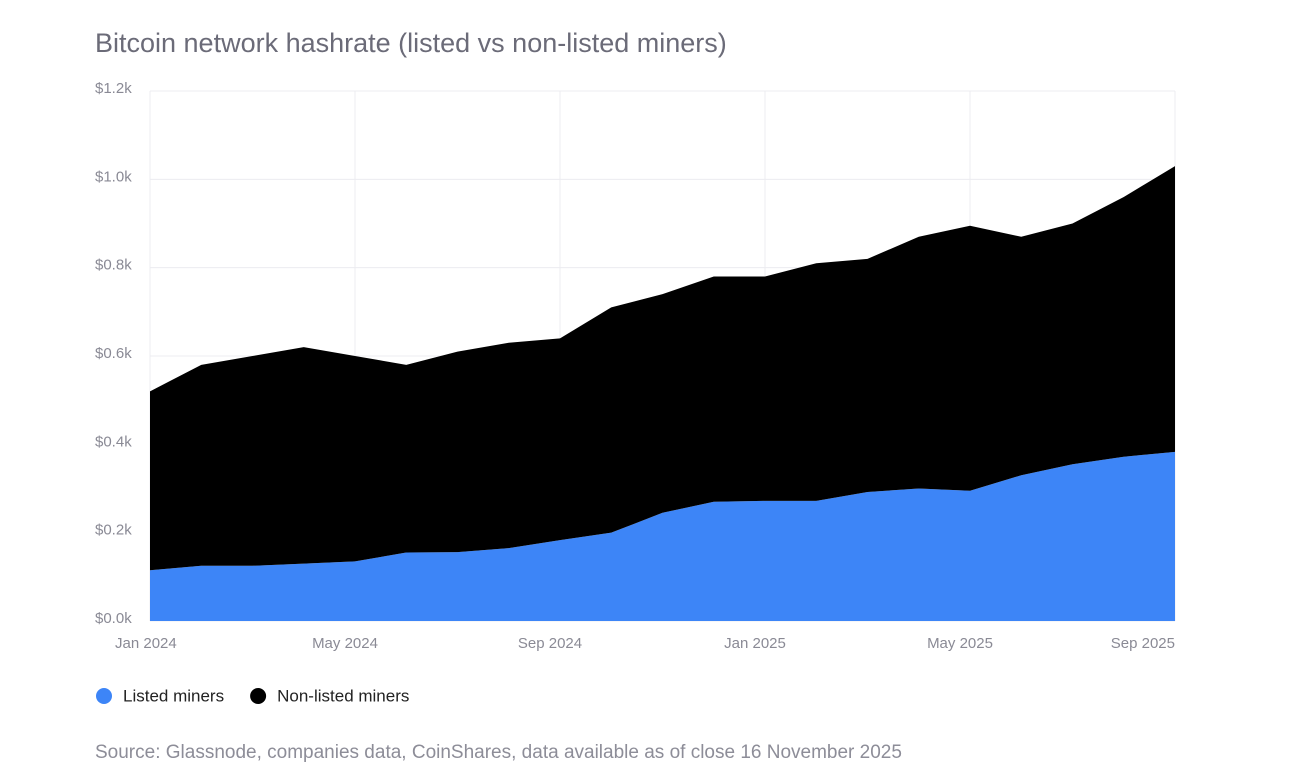 This screenshot has width=1296, height=784. I want to click on x-tick-label: Jan 2024, so click(146, 643).